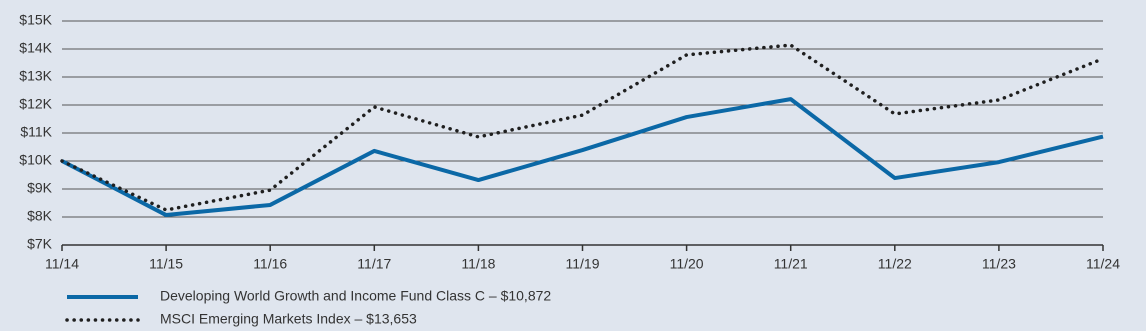 The width and height of the screenshot is (1146, 331). What do you see at coordinates (999, 264) in the screenshot?
I see `x-tick-label: 11/23` at bounding box center [999, 264].